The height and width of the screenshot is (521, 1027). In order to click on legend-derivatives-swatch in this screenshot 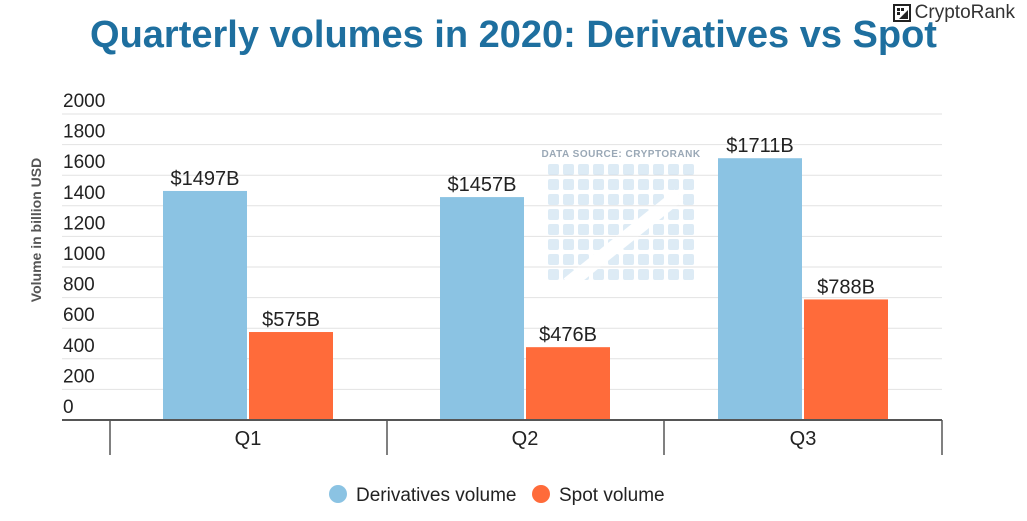, I will do `click(338, 494)`.